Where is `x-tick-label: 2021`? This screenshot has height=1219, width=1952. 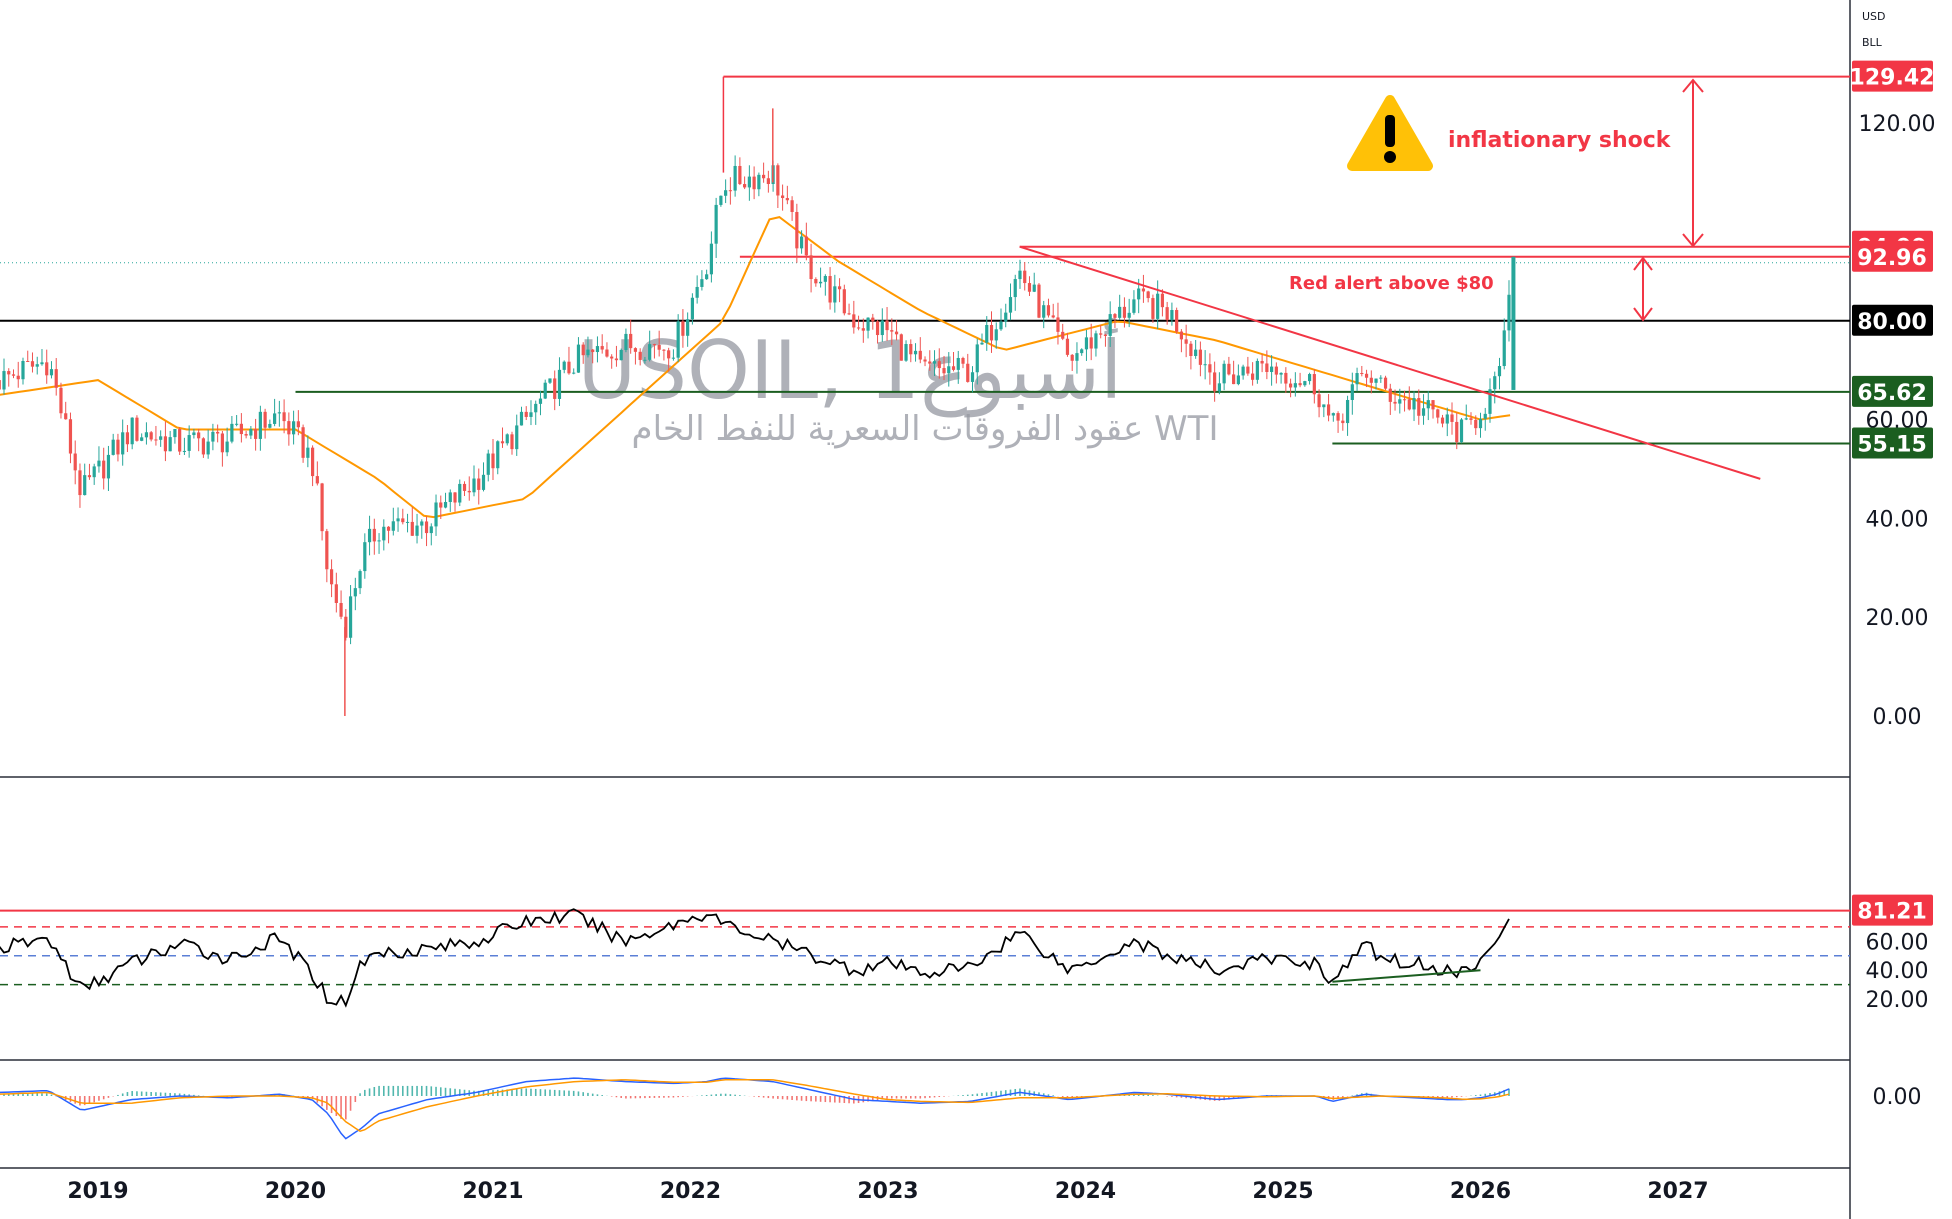
x-tick-label: 2021 is located at coordinates (492, 1191).